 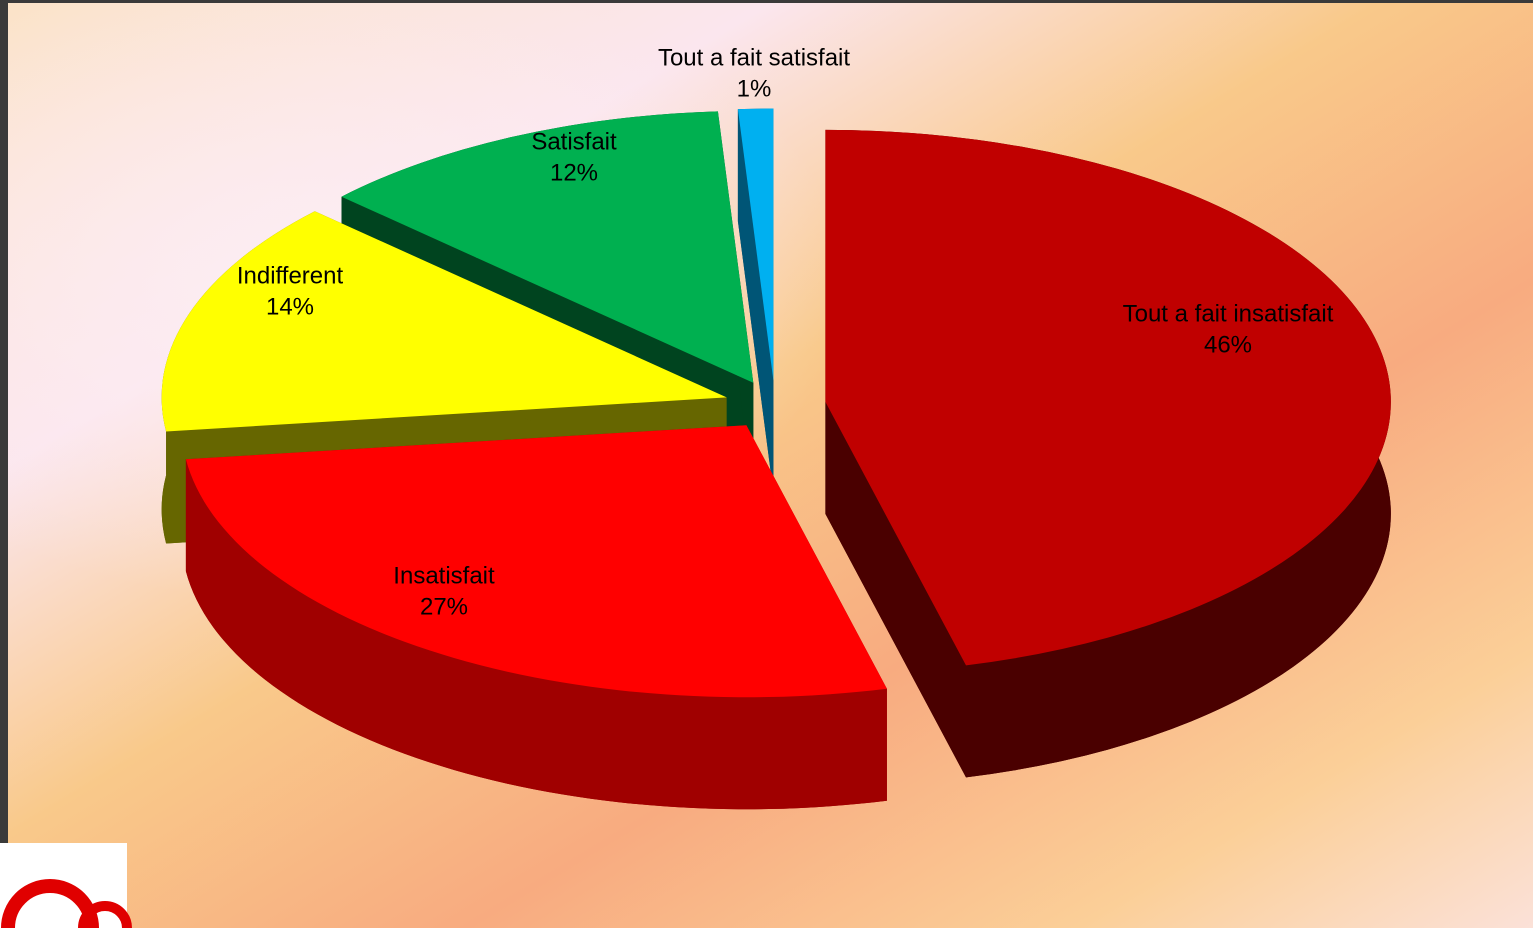 What do you see at coordinates (66, 885) in the screenshot?
I see `logo` at bounding box center [66, 885].